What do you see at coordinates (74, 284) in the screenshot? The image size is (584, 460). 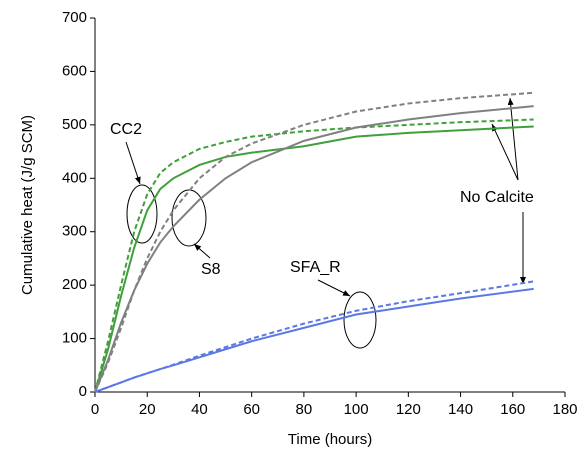 I see `y-tick-label: 200` at bounding box center [74, 284].